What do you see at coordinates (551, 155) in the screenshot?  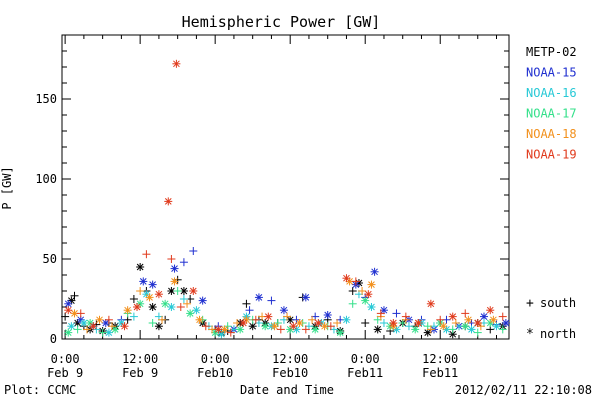 I see `legend-series-label: NOAA-19` at bounding box center [551, 155].